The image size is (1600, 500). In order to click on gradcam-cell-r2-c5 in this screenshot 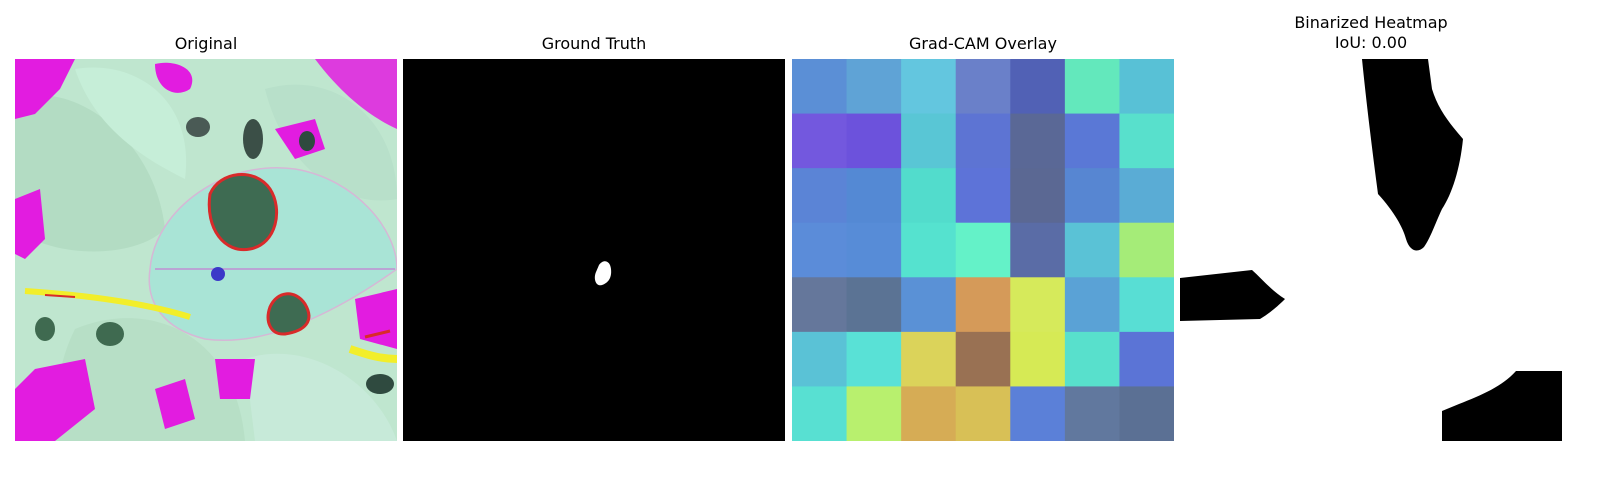, I will do `click(1092, 196)`.